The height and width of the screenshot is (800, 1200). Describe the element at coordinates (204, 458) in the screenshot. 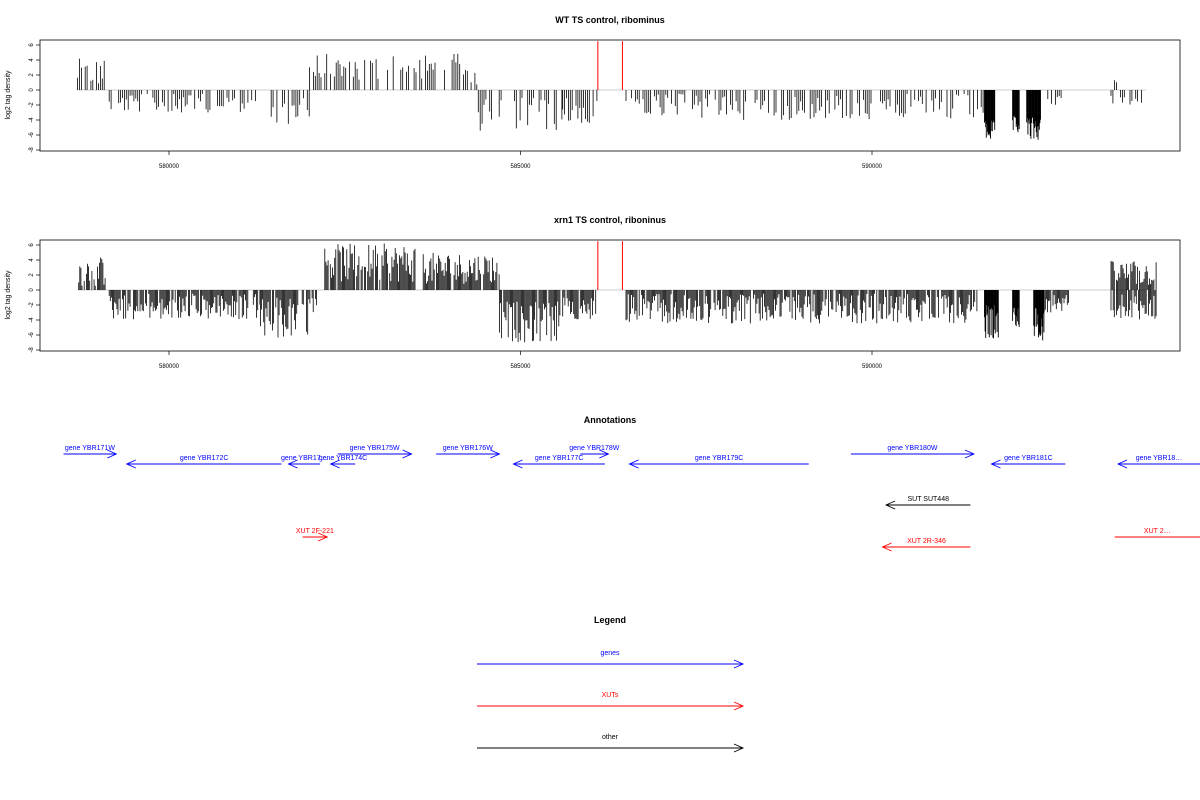

I see `annotation-label: gene YBR172C` at that location.